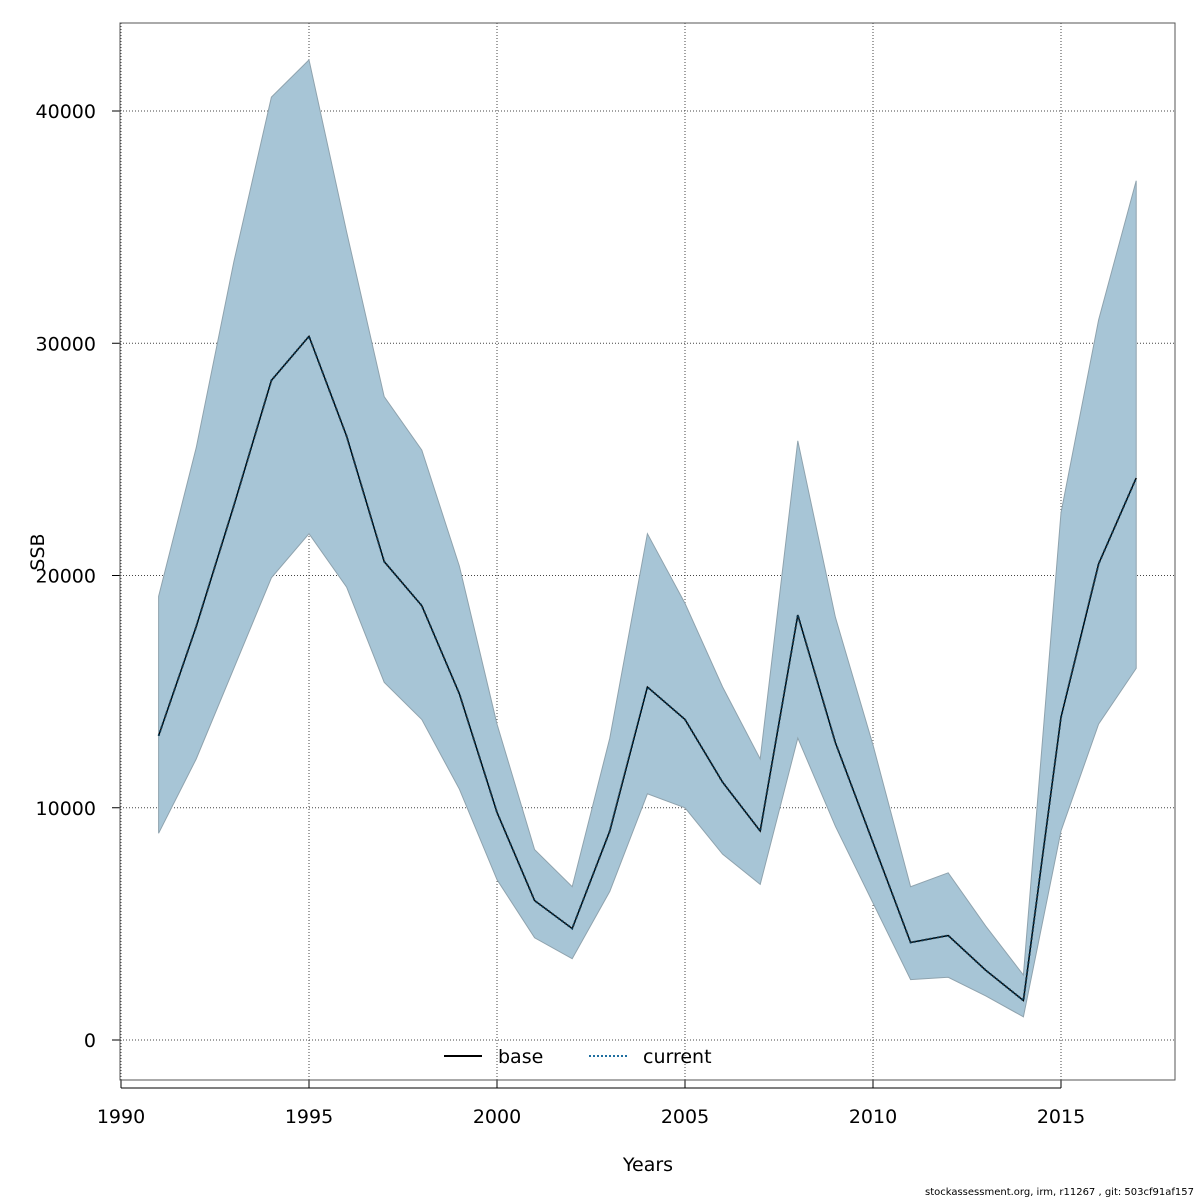 This screenshot has width=1200, height=1200. What do you see at coordinates (66, 112) in the screenshot?
I see `y-tick-label: 40000` at bounding box center [66, 112].